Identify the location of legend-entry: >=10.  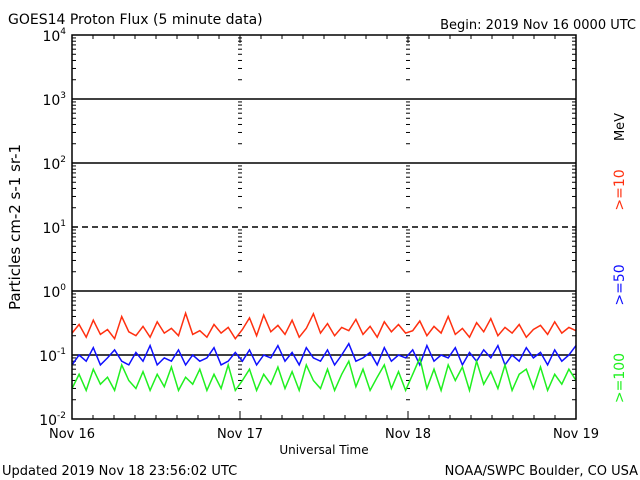
(620, 189).